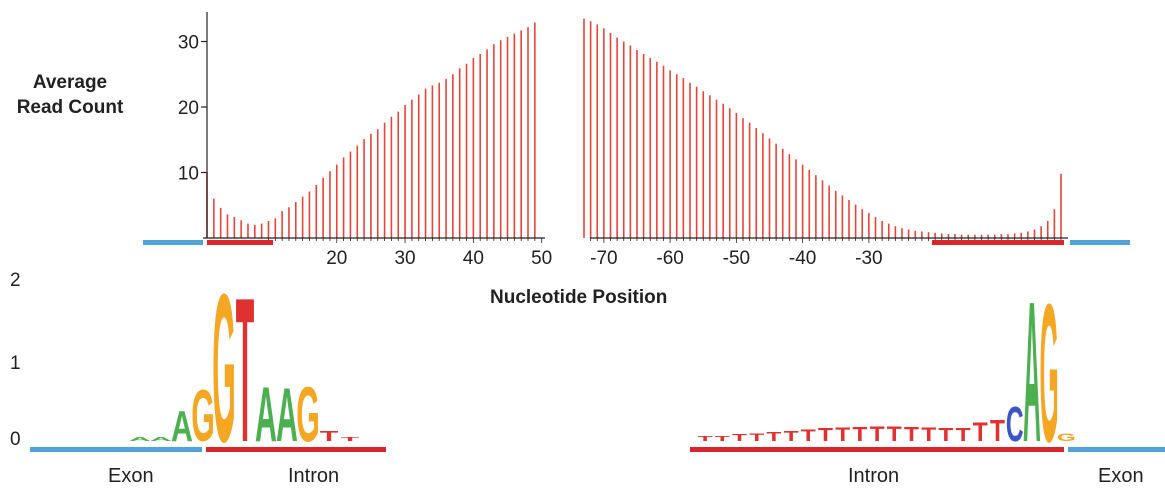 This screenshot has width=1165, height=489. What do you see at coordinates (1121, 476) in the screenshot?
I see `region-label-exon-right: Exon` at bounding box center [1121, 476].